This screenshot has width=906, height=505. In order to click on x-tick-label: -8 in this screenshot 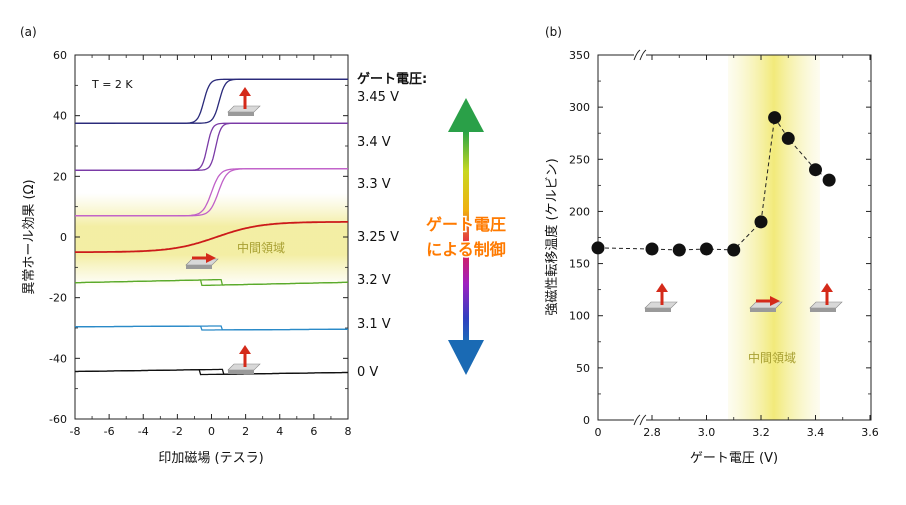, I will do `click(75, 431)`.